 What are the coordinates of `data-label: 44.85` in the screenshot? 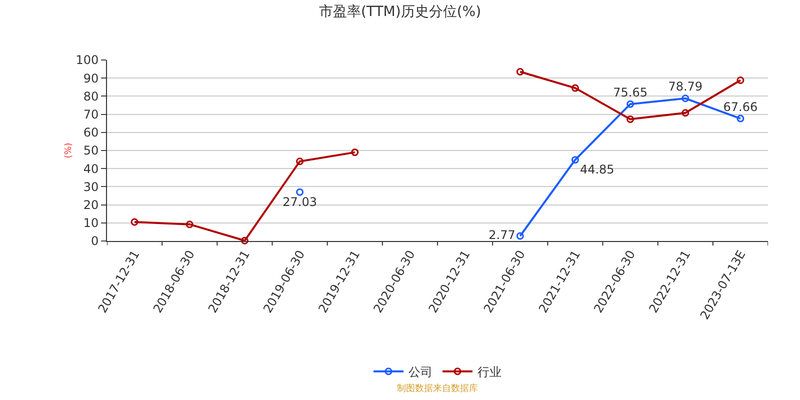 It's located at (597, 169).